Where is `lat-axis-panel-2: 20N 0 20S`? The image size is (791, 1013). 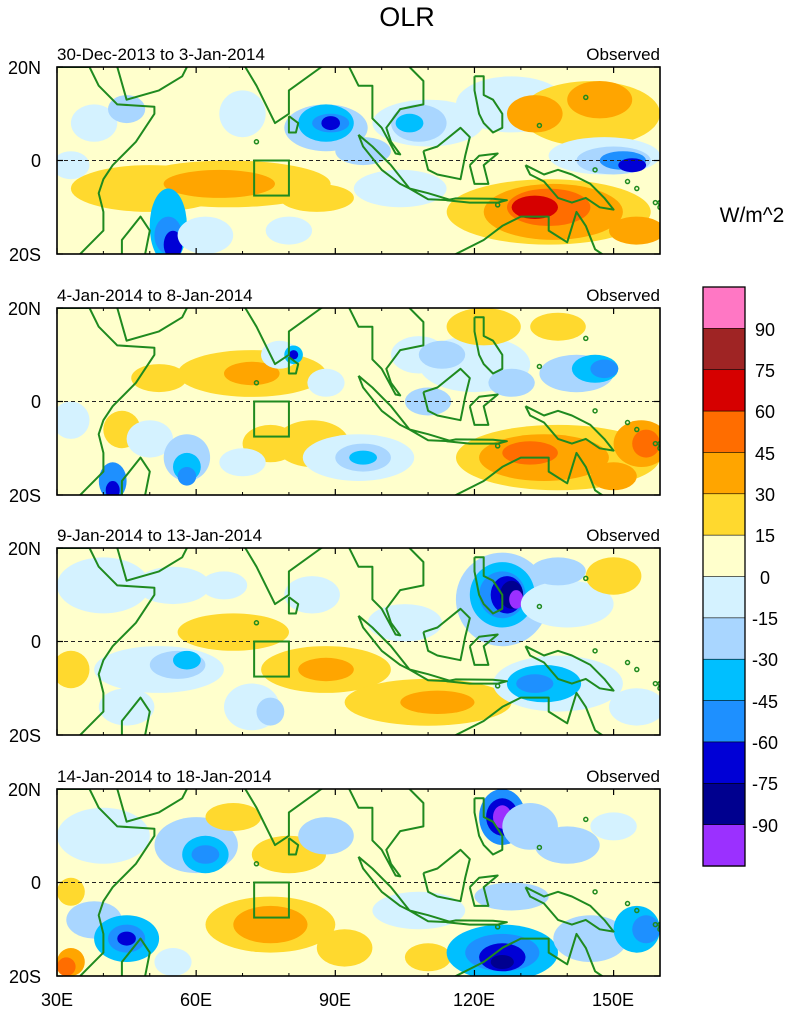 lat-axis-panel-2: 20N 0 20S is located at coordinates (24, 402).